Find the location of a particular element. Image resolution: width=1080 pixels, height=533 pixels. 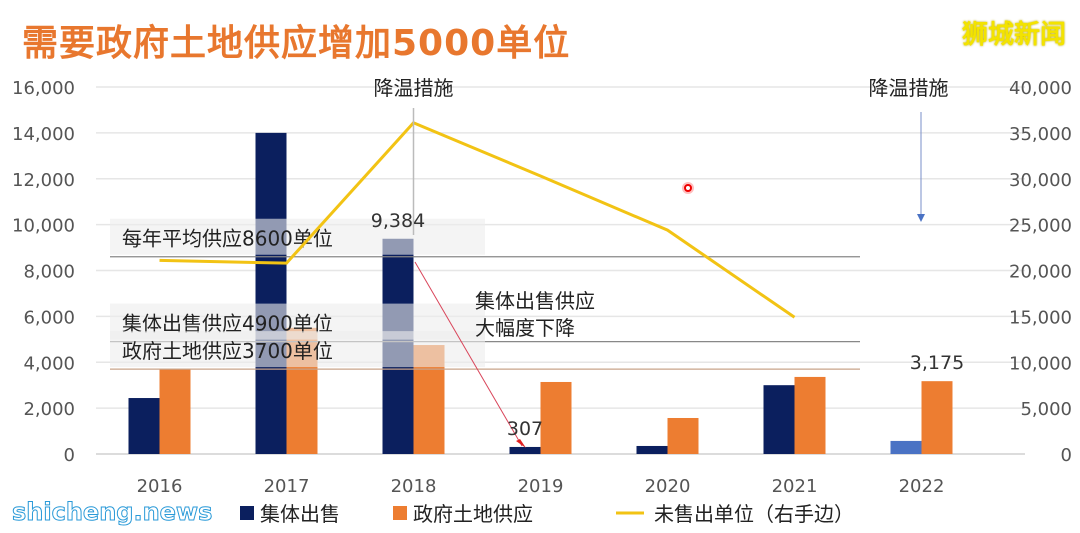

brand-logo-text: 狮城新闻 is located at coordinates (1013, 35).